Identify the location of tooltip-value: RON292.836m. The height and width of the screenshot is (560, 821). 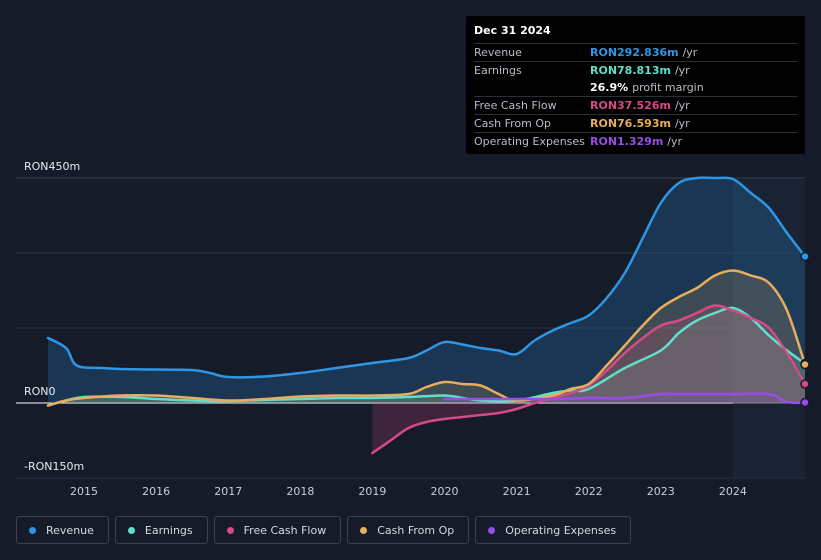
(634, 52).